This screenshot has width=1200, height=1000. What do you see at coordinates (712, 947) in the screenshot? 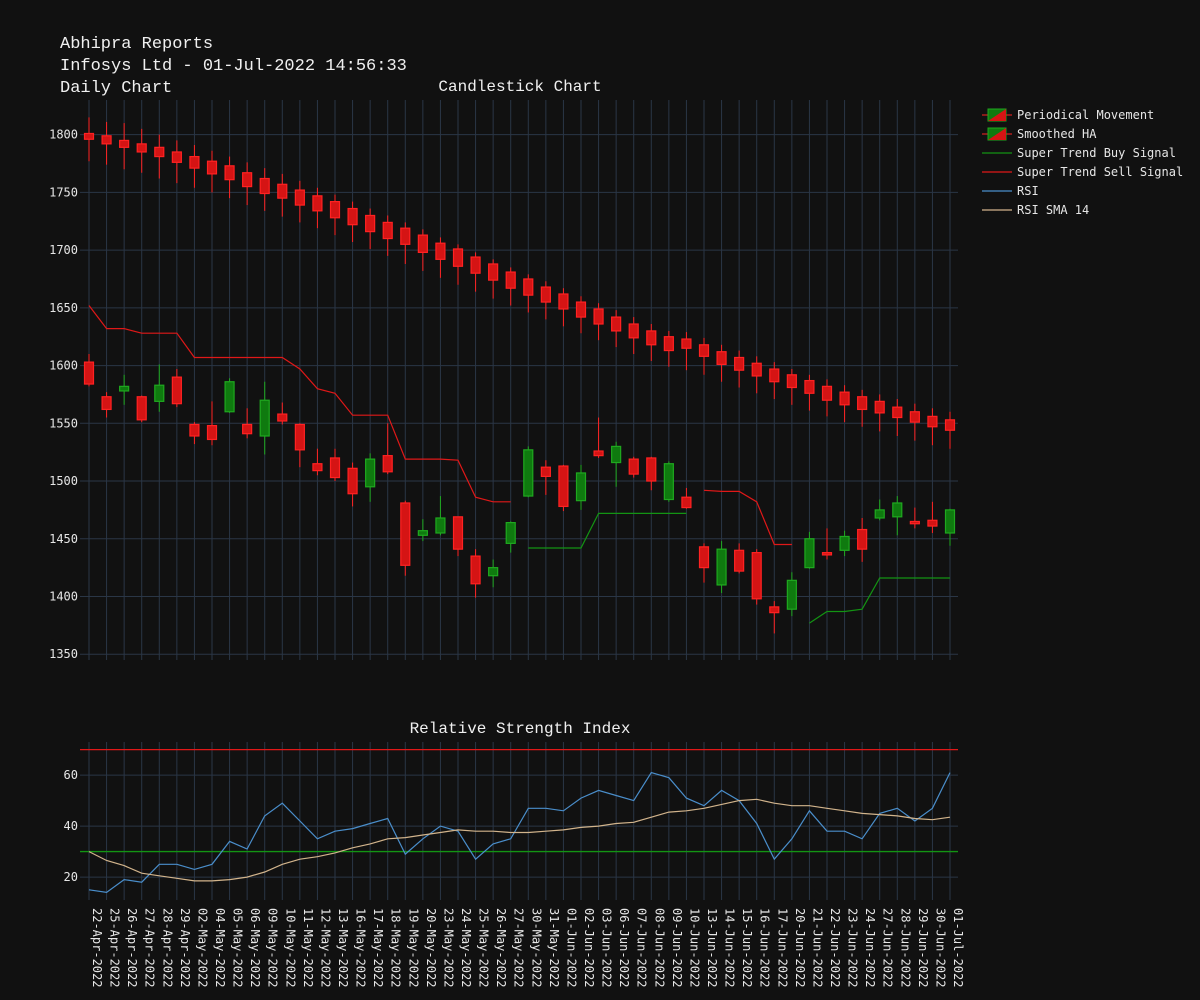
I see `x-tick-label: 13-Jun-2022` at bounding box center [712, 947].